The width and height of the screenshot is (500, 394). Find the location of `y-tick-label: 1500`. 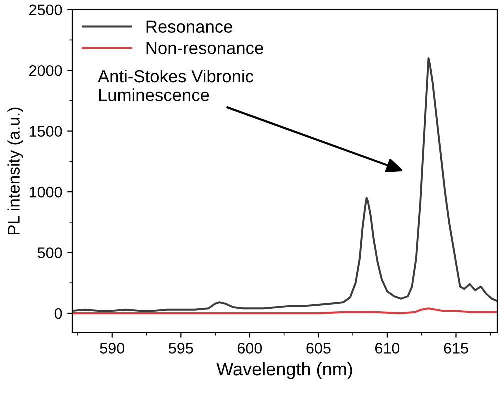

y-tick-label: 1500 is located at coordinates (46, 131).